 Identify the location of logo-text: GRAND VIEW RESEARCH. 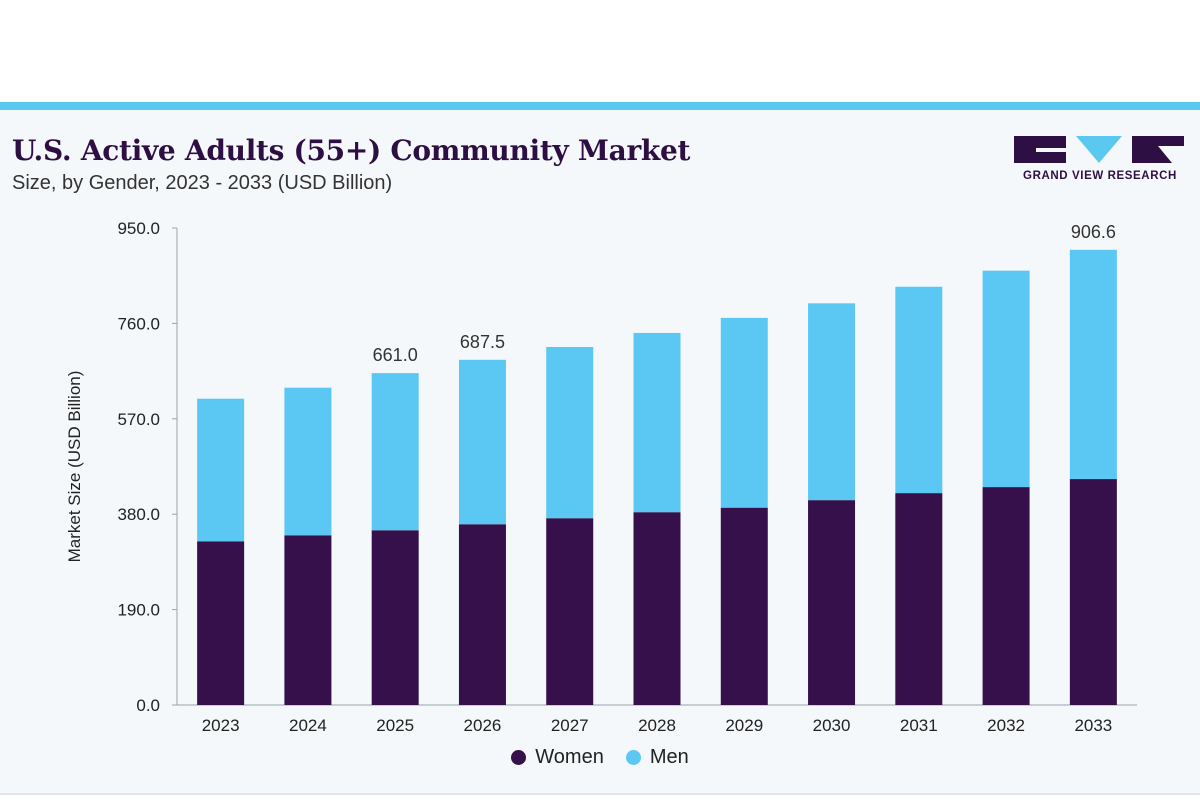
(1100, 176).